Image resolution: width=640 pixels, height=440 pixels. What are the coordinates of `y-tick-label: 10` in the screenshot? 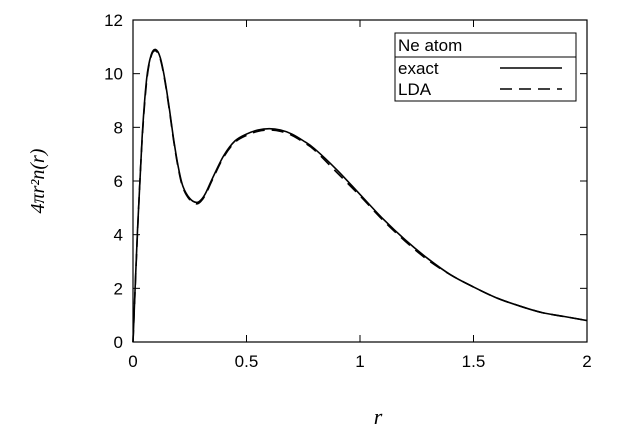 It's located at (113, 74).